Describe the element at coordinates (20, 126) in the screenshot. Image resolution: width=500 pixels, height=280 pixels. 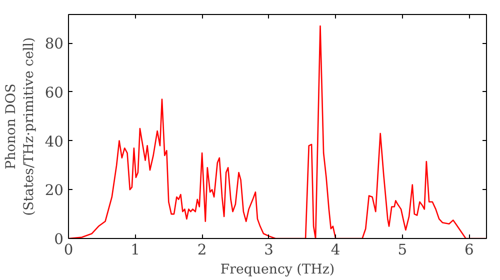
I see `y-axis-title: Phonon DOS (States/THz·primitive cell)` at that location.